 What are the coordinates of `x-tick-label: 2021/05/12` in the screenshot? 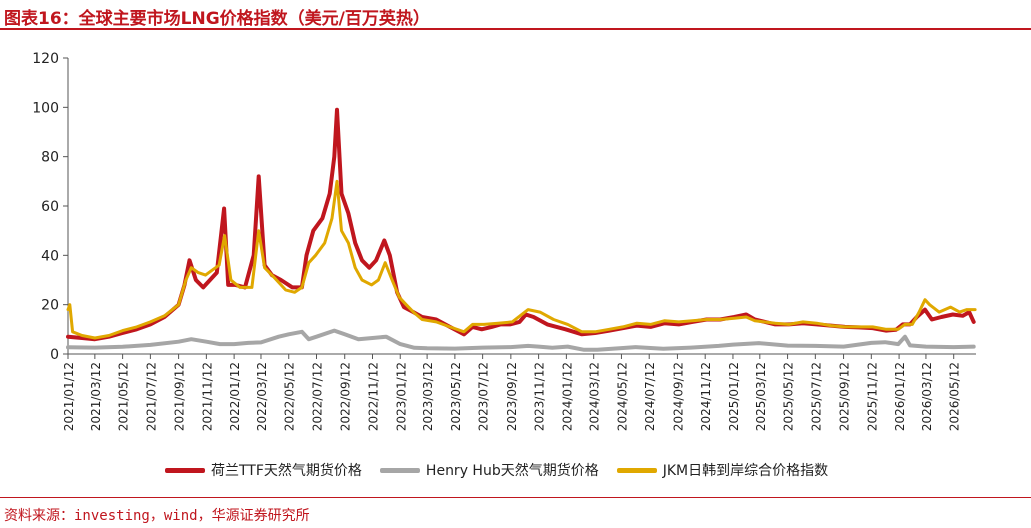 It's located at (124, 396).